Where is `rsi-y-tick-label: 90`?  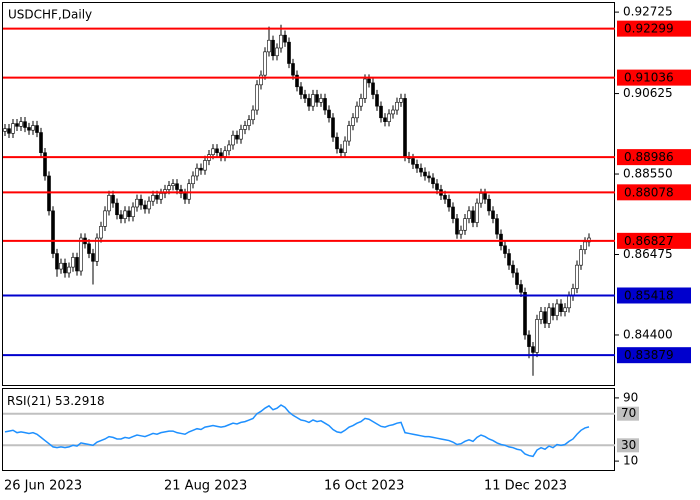
rsi-y-tick-label: 90 is located at coordinates (630, 397).